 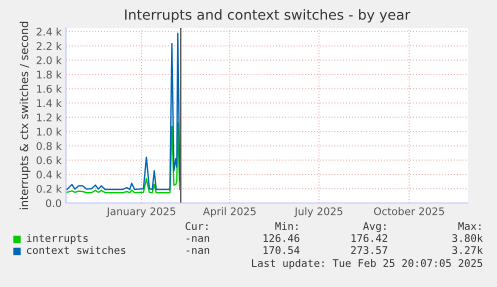 I want to click on text: 176.42, so click(x=370, y=238).